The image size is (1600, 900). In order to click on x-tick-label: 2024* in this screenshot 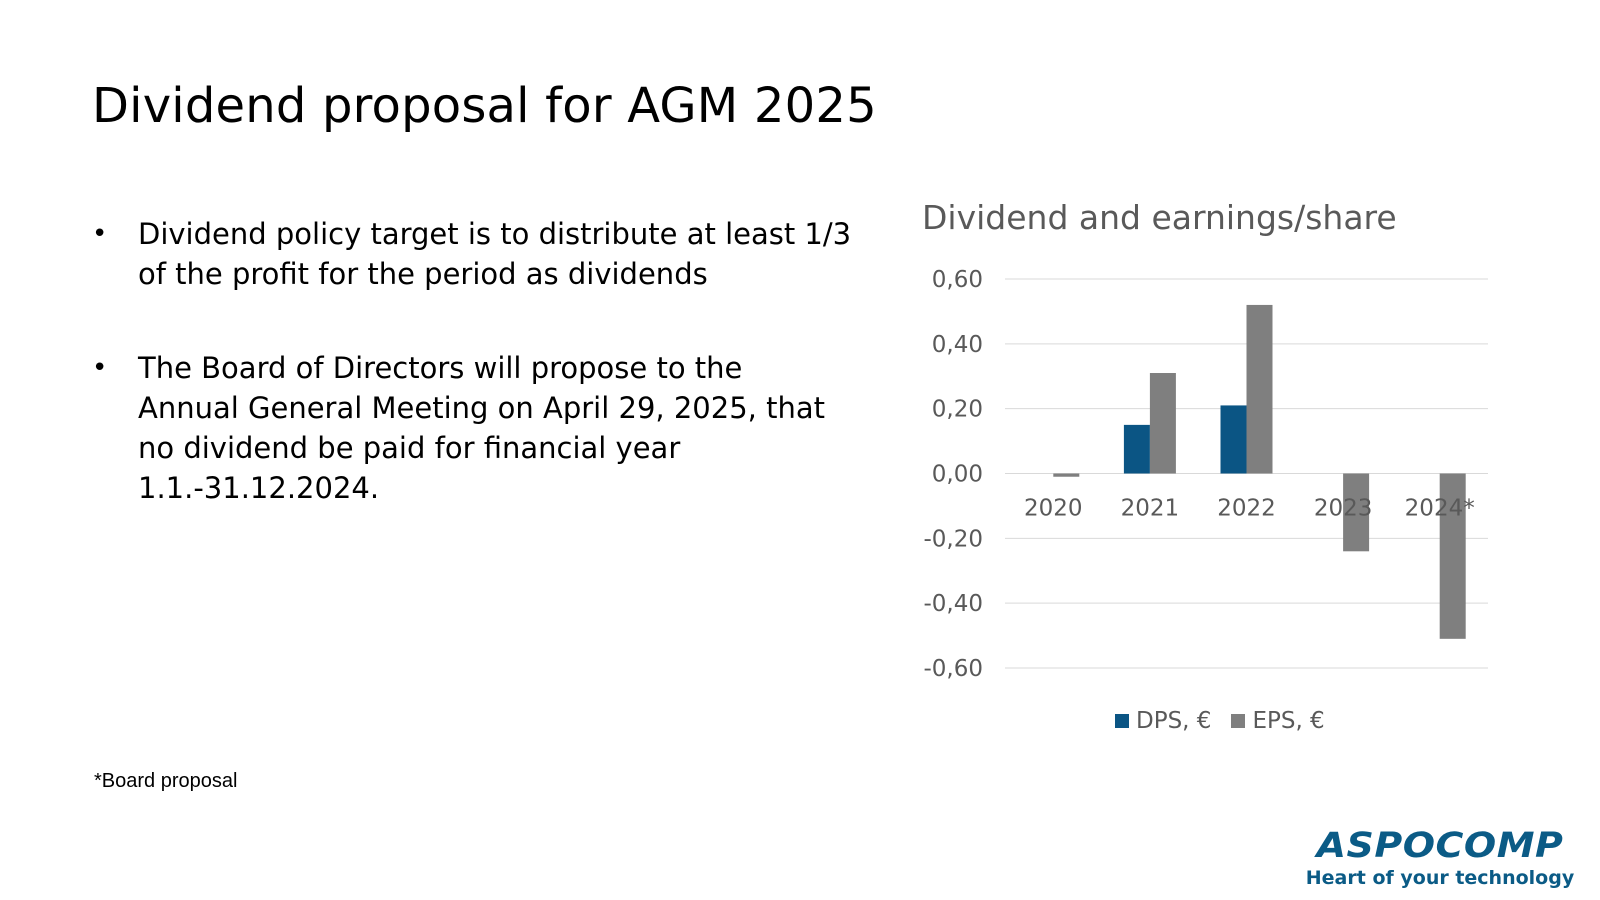, I will do `click(1440, 509)`.